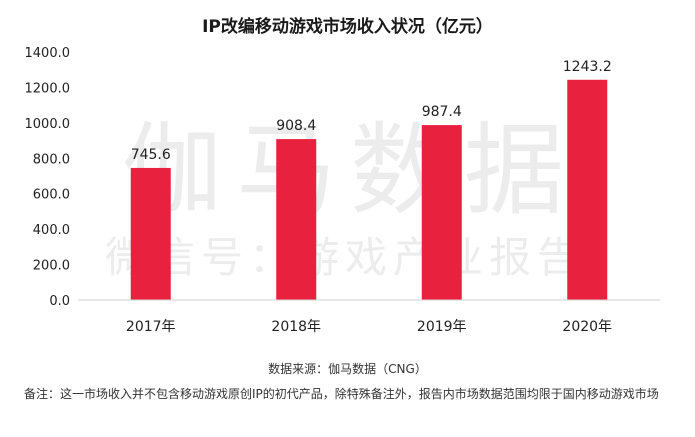 This screenshot has width=695, height=437. Describe the element at coordinates (51, 195) in the screenshot. I see `y-tick-label: 600.0` at that location.